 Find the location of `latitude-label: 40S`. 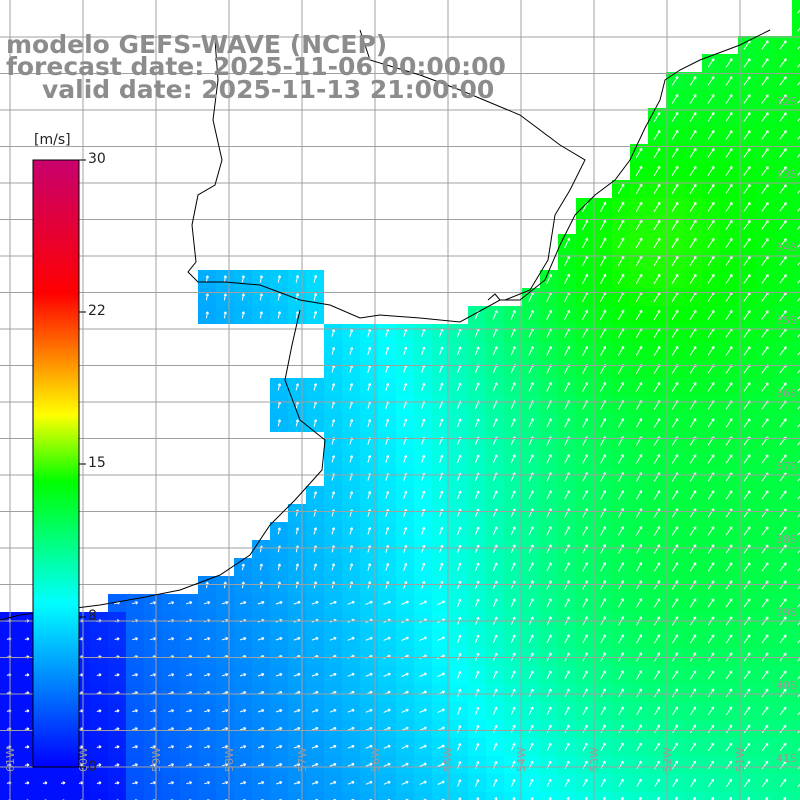

latitude-label: 40S is located at coordinates (786, 685).